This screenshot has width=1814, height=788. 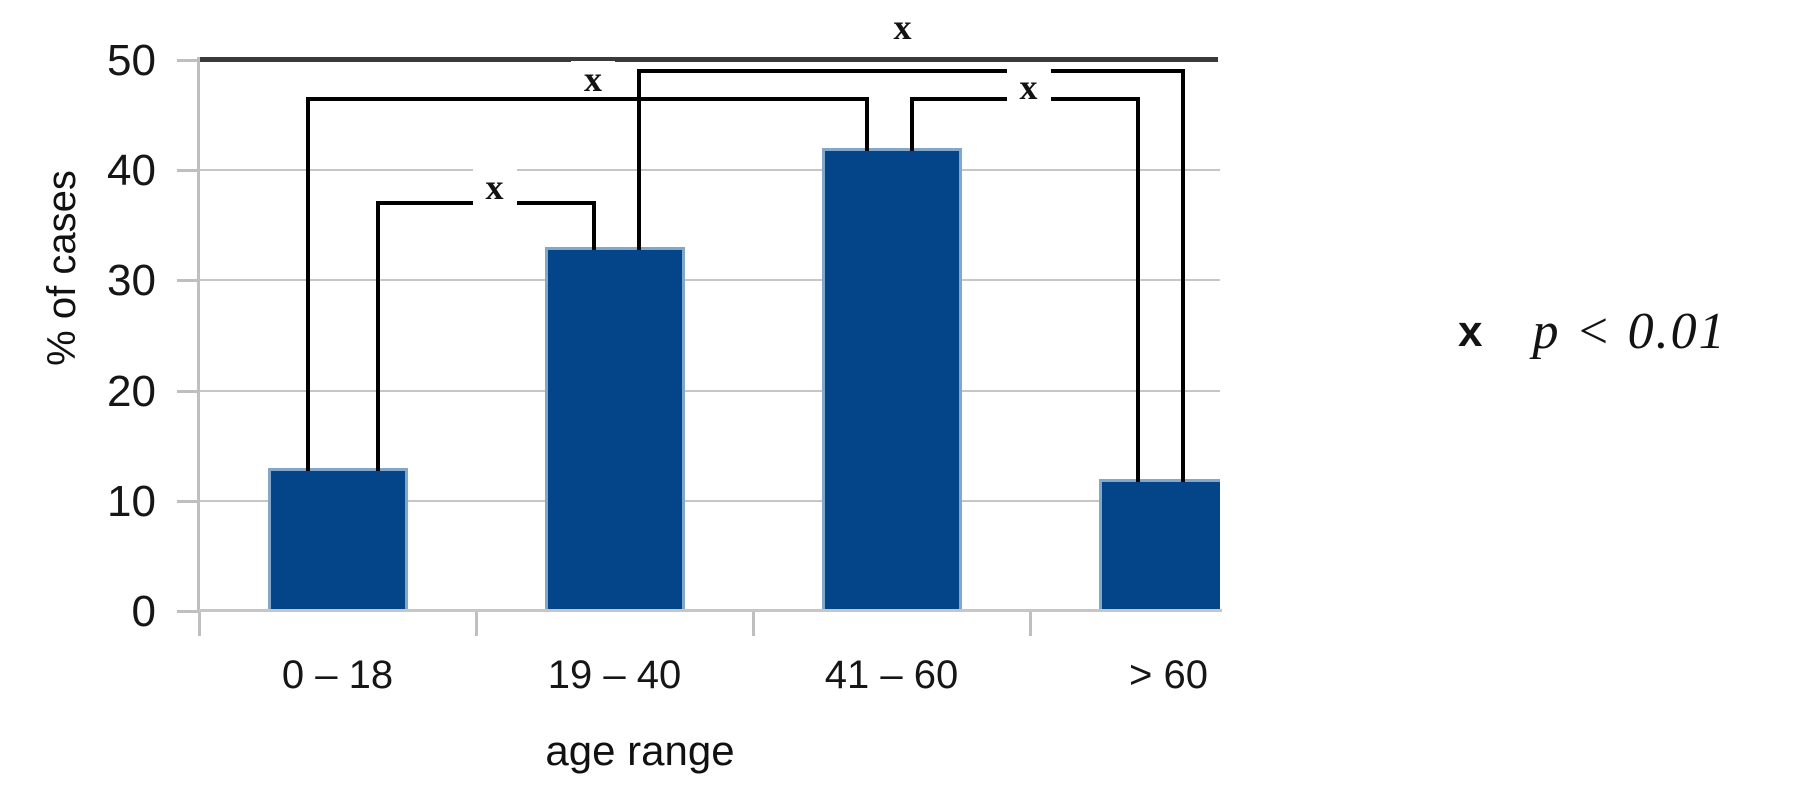 I want to click on legend-significance-marker: x, so click(x=1470, y=331).